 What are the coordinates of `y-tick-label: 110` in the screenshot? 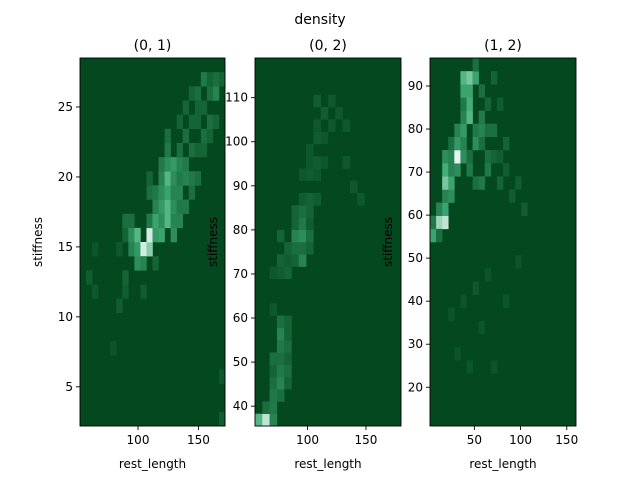 It's located at (236, 98).